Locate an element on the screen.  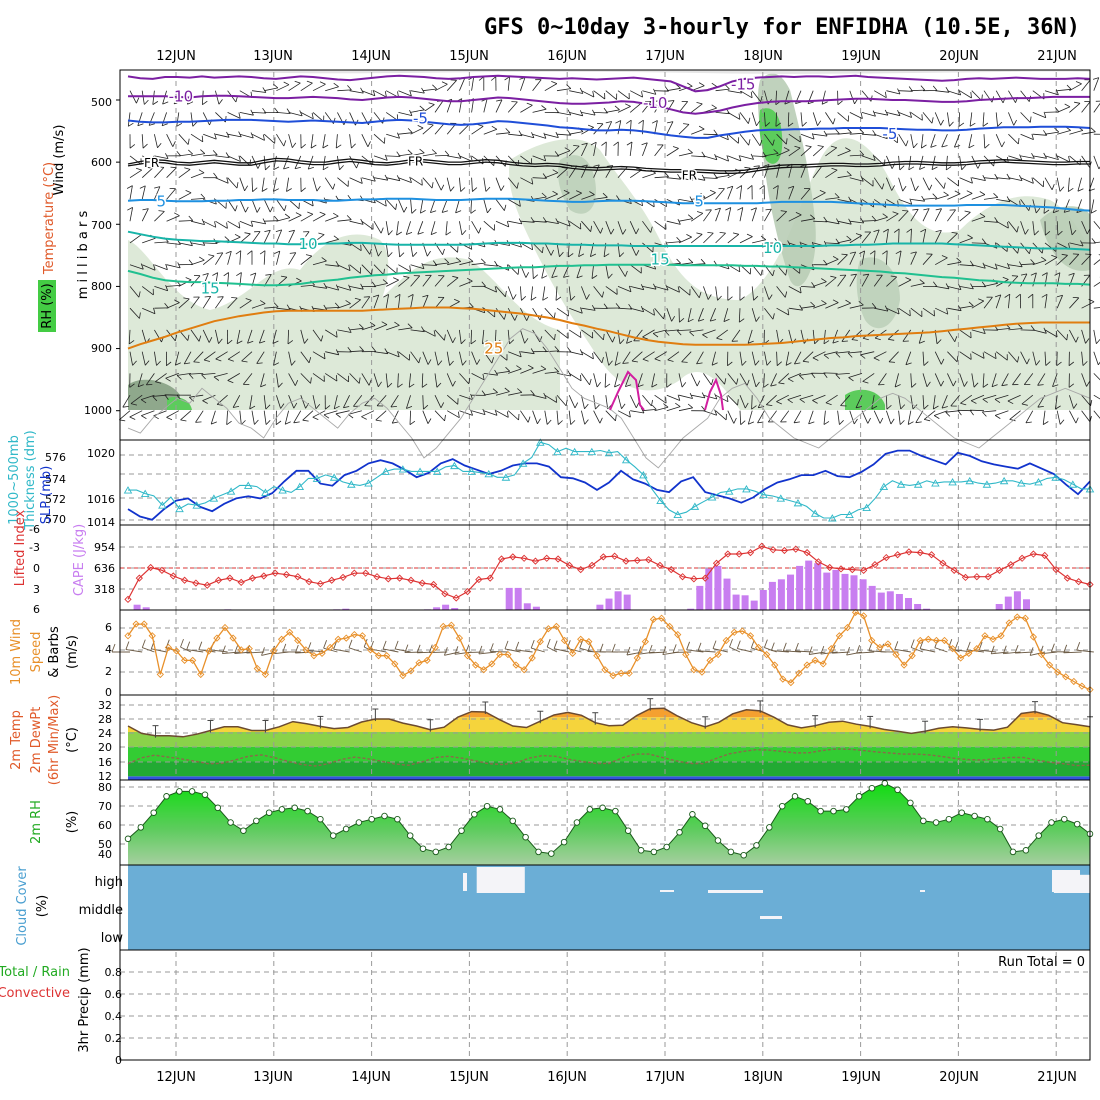
cape-bar is located at coordinates (872, 597).